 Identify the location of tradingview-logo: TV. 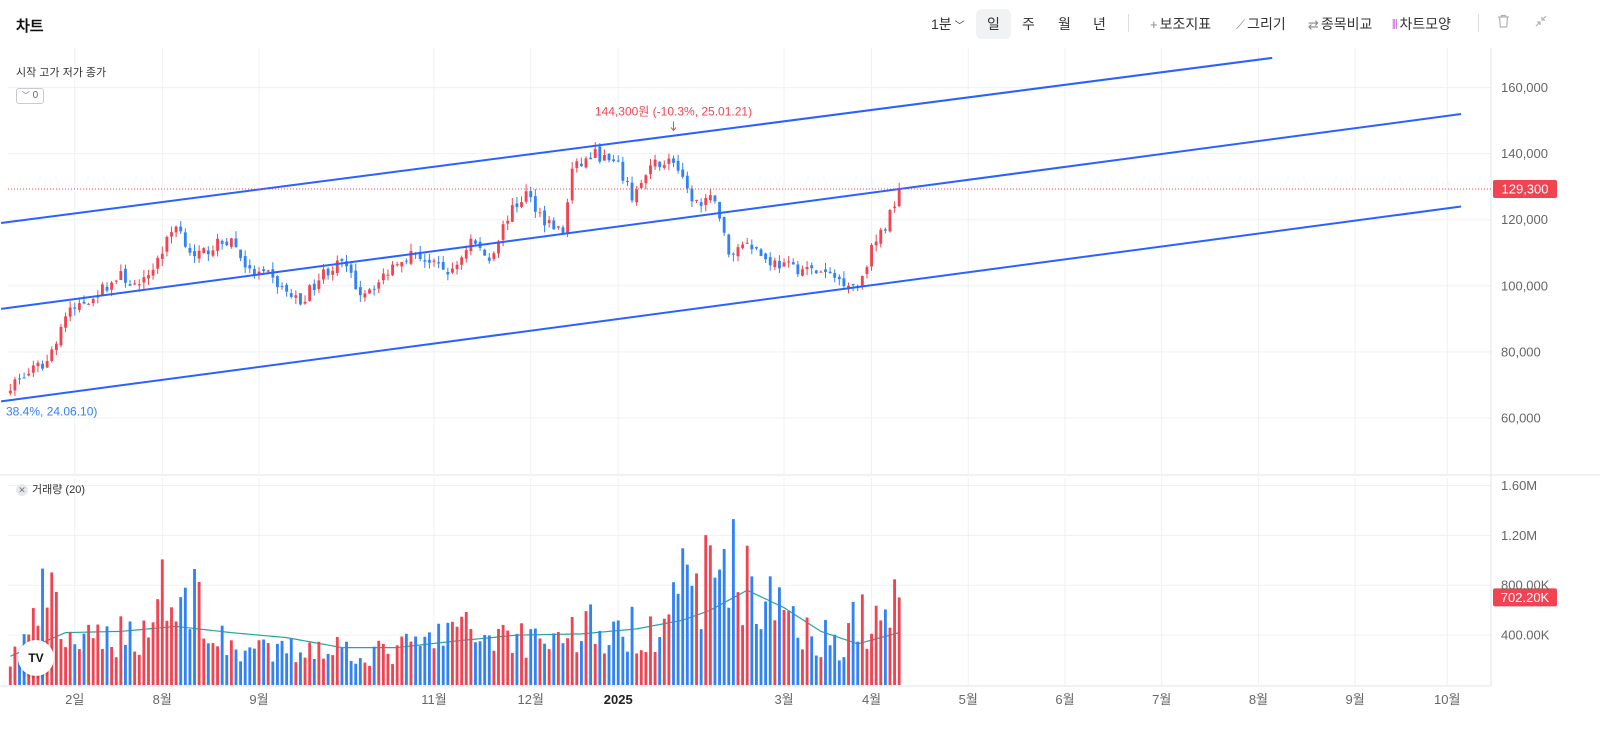
(36, 658).